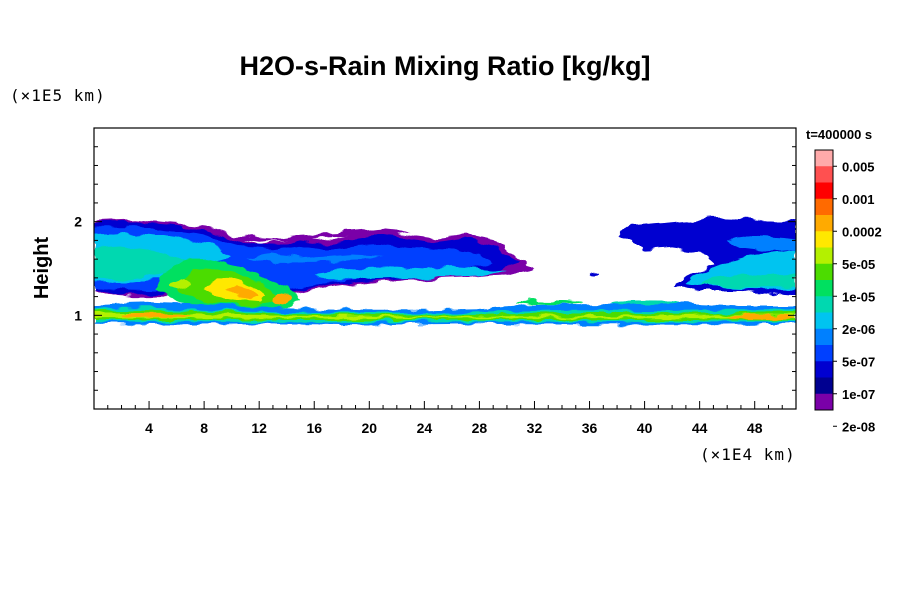 This screenshot has width=900, height=600. I want to click on cloud-light-mid, so click(314, 258).